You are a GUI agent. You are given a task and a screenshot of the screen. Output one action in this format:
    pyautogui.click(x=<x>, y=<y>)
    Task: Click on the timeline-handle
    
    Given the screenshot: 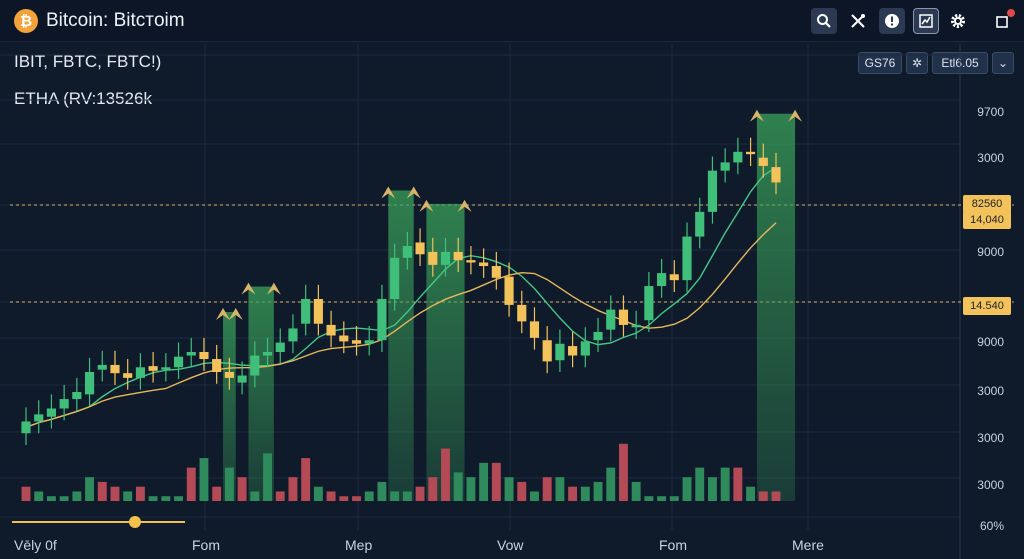 What is the action you would take?
    pyautogui.click(x=135, y=522)
    